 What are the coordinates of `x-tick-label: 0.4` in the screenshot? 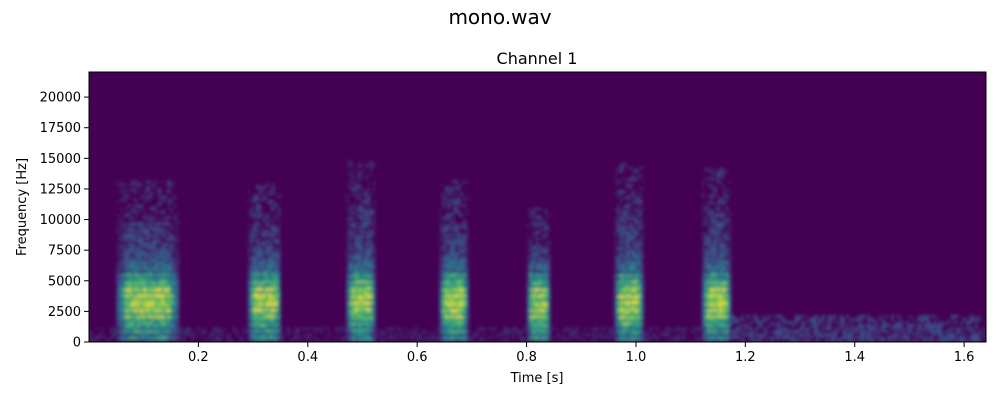 It's located at (307, 357).